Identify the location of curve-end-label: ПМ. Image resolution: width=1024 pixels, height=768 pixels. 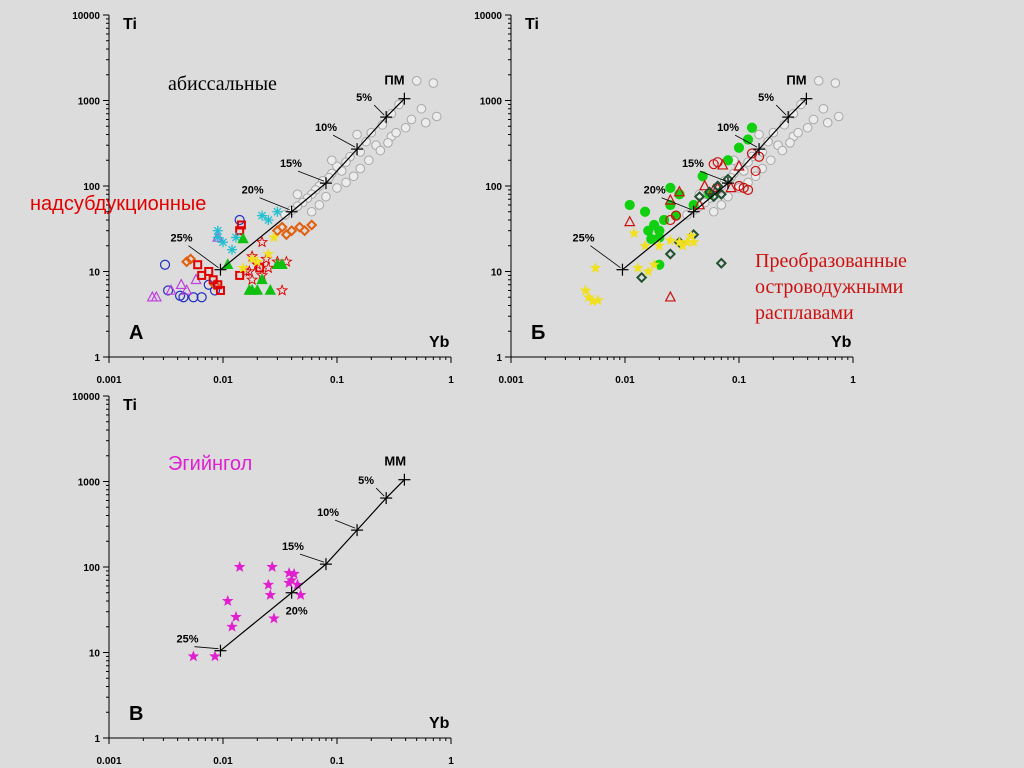
(796, 80).